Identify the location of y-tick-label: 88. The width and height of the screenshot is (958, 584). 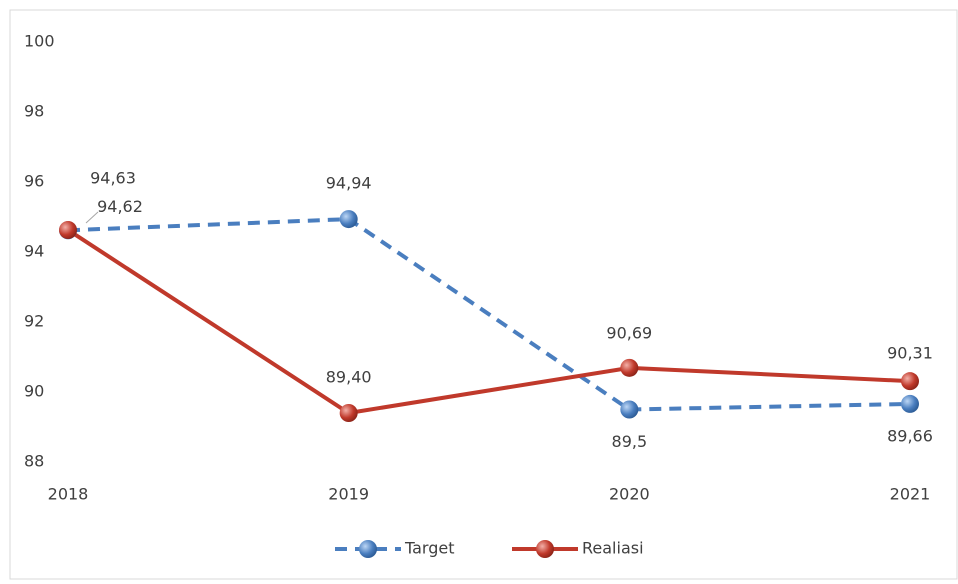
(34, 461).